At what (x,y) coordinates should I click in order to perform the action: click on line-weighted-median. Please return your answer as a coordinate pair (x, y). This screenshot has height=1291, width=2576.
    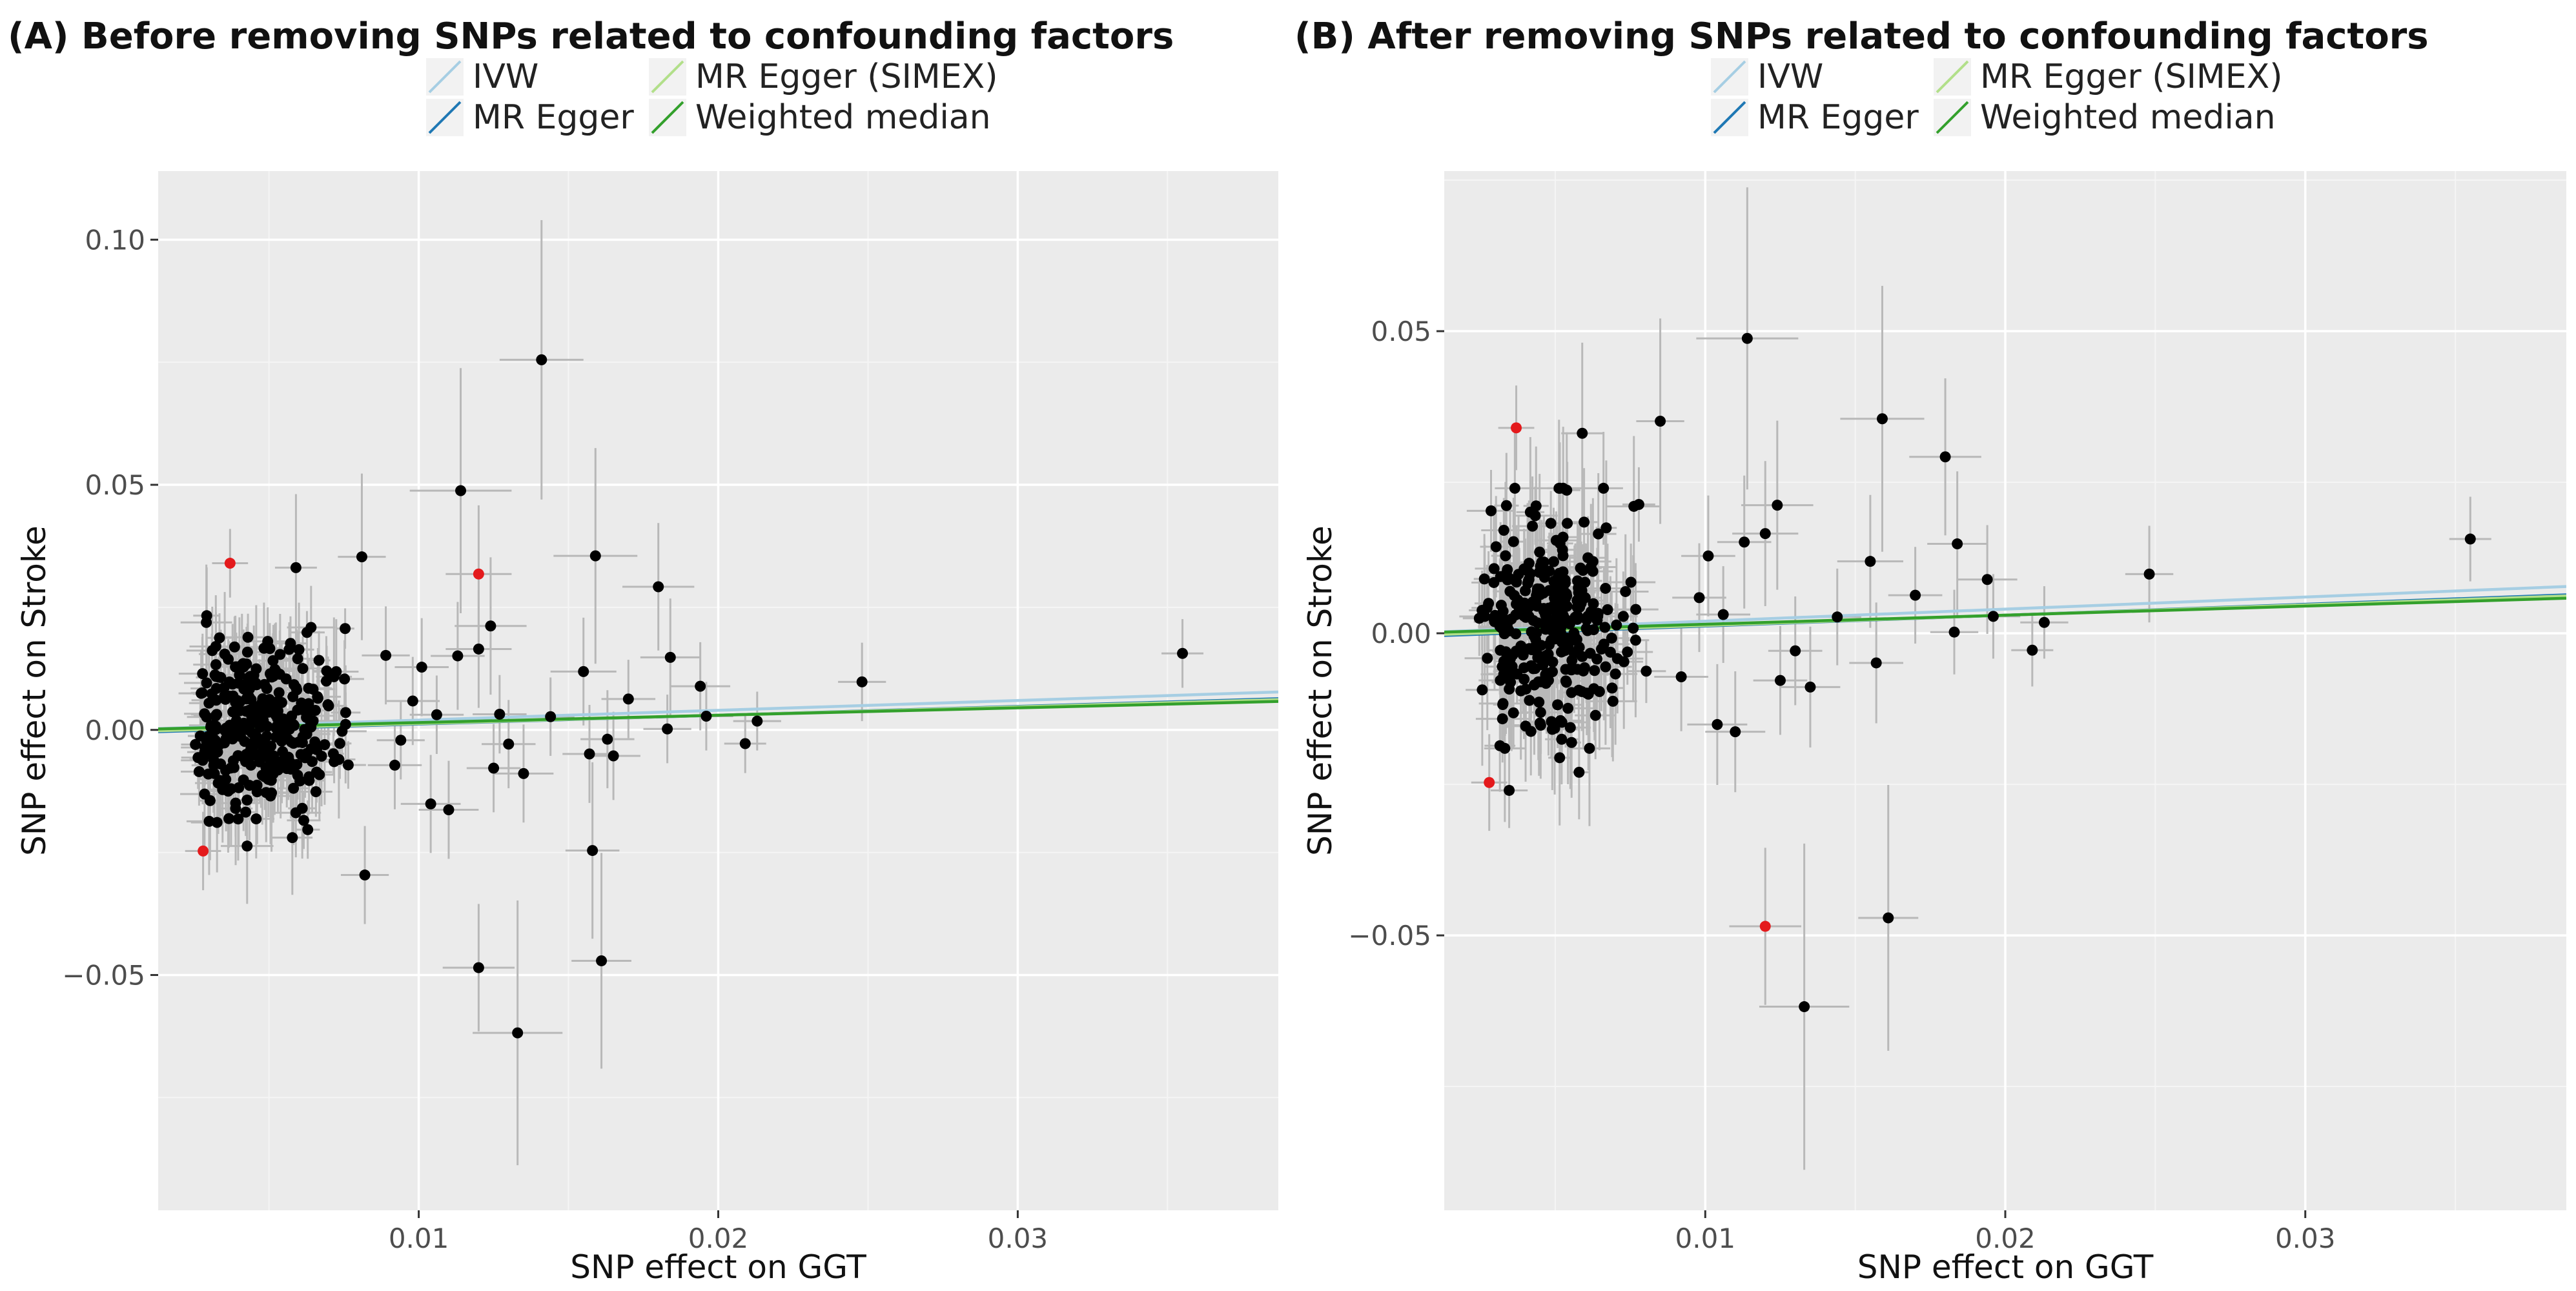
    Looking at the image, I should click on (2005, 615).